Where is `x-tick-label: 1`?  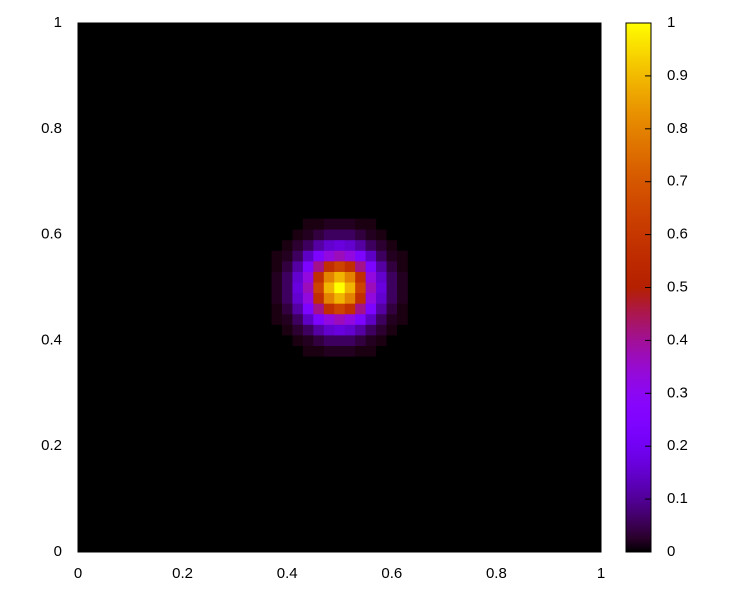 x-tick-label: 1 is located at coordinates (601, 573).